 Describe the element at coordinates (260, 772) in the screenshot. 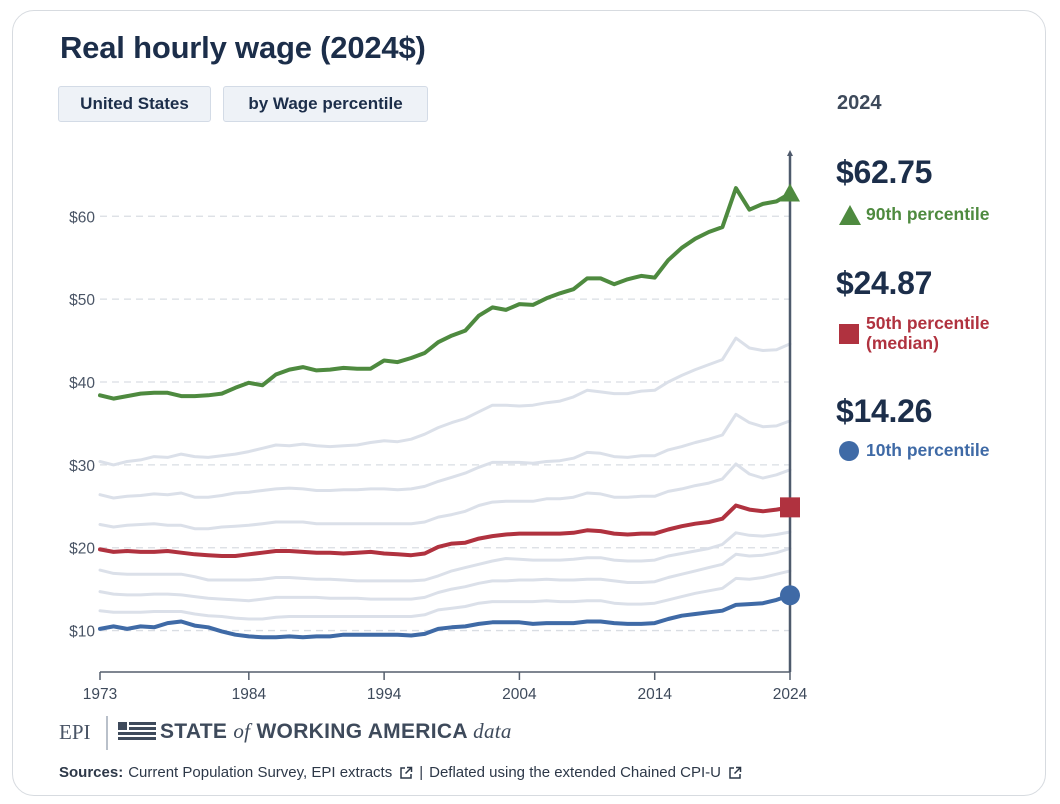

I see `source-cps-link: Current Population Survey, EPI extracts` at that location.